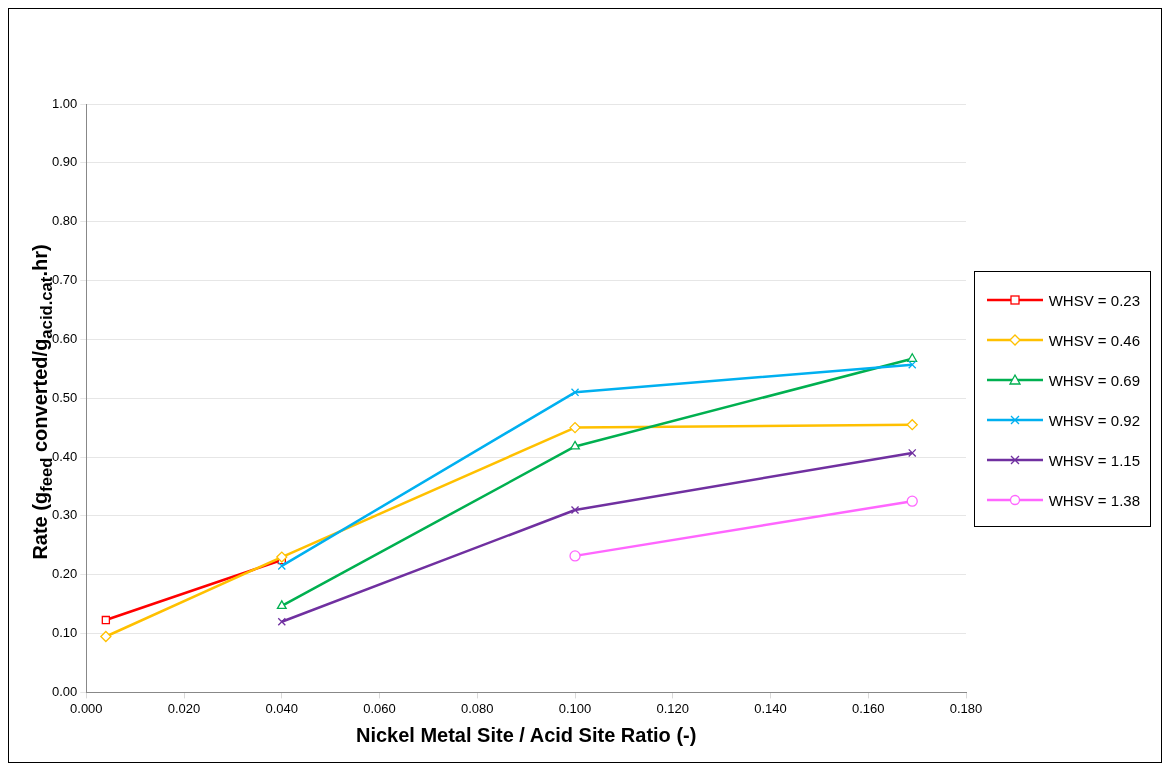 This screenshot has width=1170, height=771. Describe the element at coordinates (1094, 460) in the screenshot. I see `legend-label: WHSV = 1.15` at that location.